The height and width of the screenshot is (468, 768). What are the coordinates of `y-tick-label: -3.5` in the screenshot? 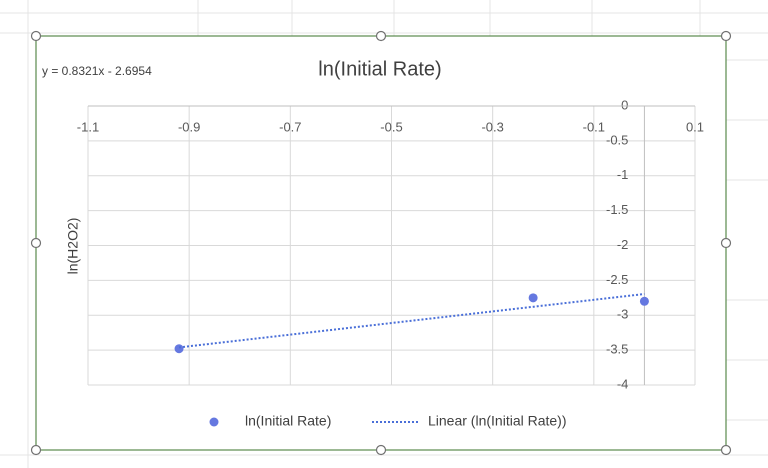 It's located at (617, 349).